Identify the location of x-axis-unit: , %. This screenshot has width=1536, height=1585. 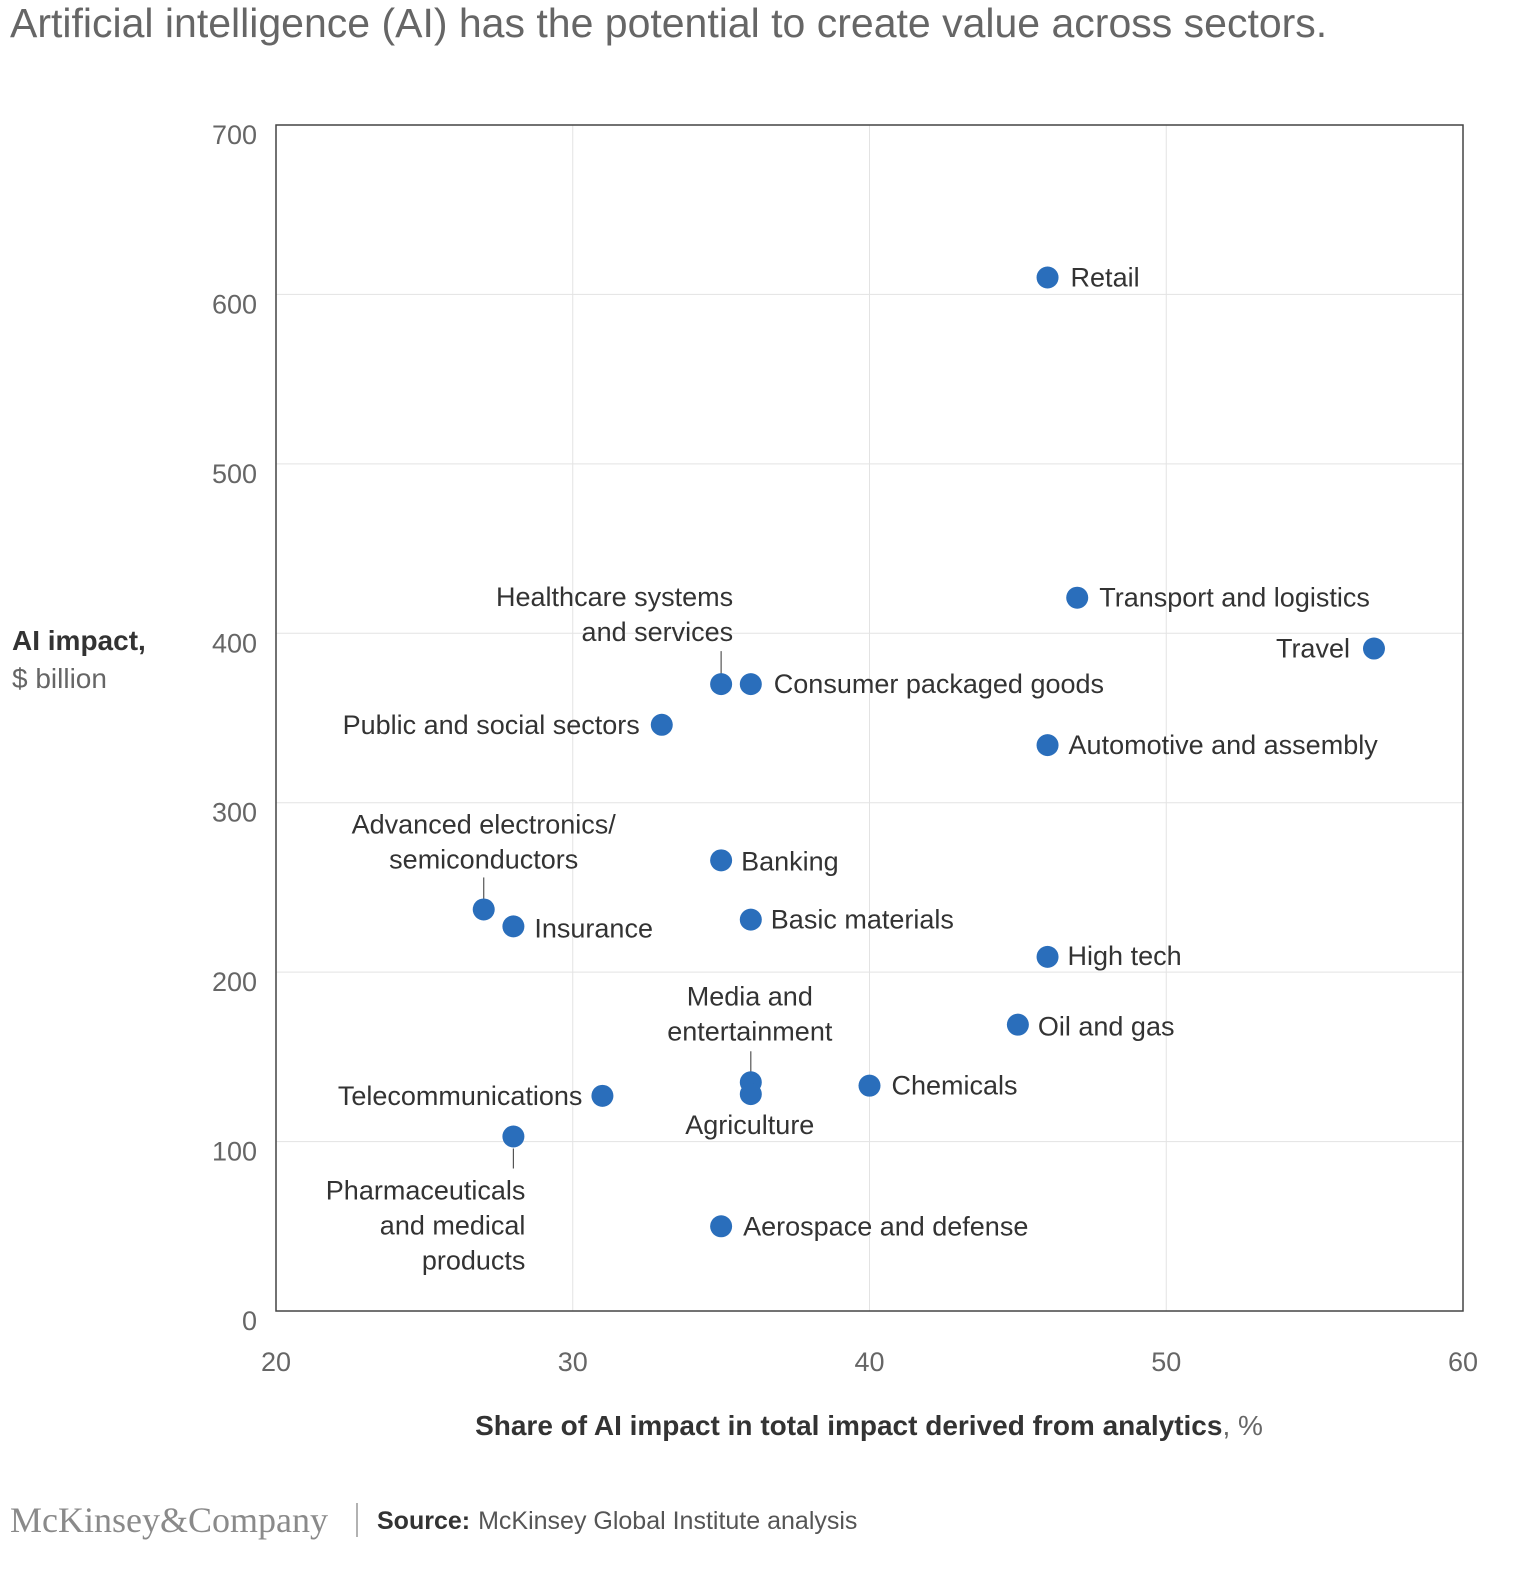
(1242, 1425).